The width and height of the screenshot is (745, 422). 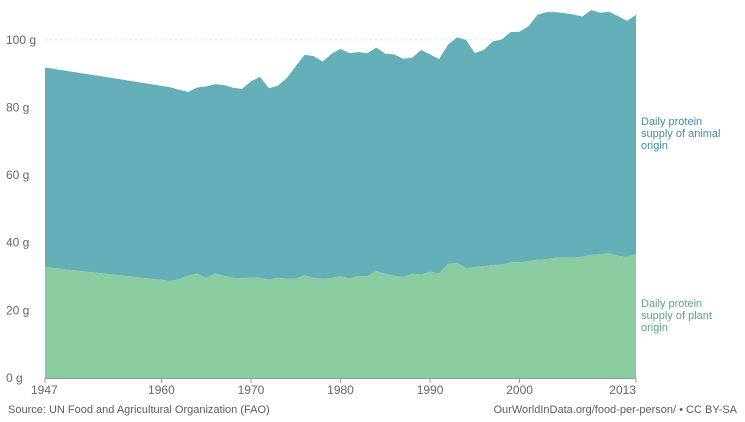 I want to click on x-tick-label: 2013, so click(x=622, y=390).